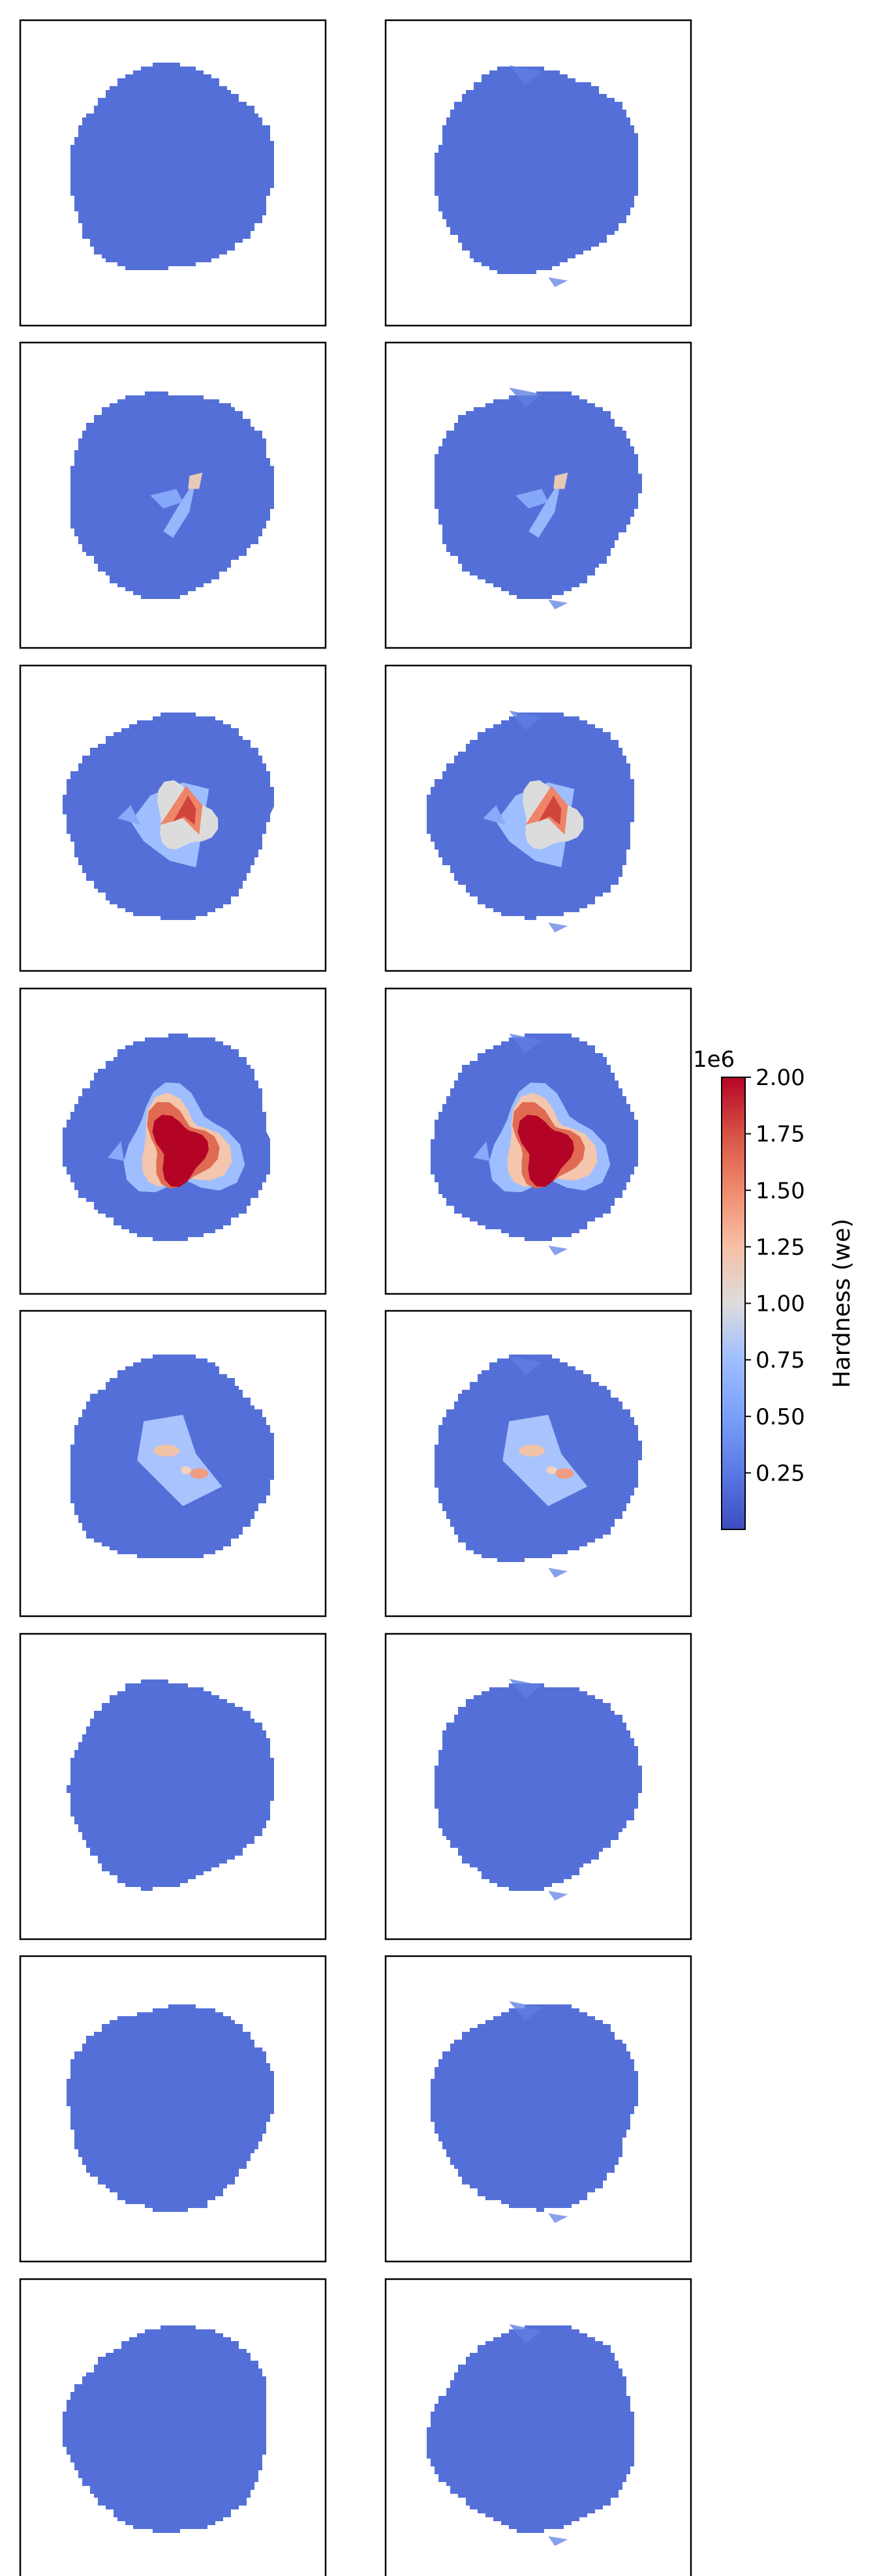 This screenshot has height=2576, width=873. I want to click on heatmap-panel-r3-c2, so click(538, 818).